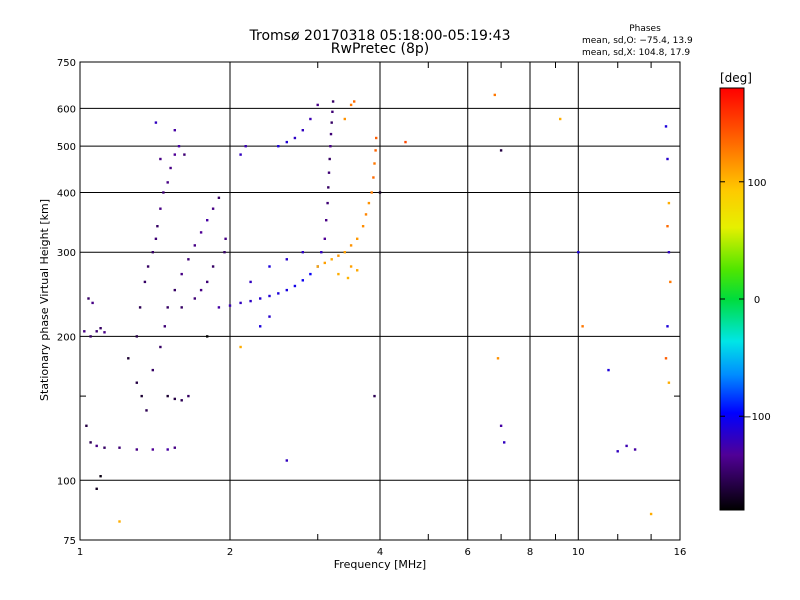 Image resolution: width=800 pixels, height=600 pixels. Describe the element at coordinates (44, 300) in the screenshot. I see `y-axis-label: Stationary phase Virtual Height [km]` at that location.